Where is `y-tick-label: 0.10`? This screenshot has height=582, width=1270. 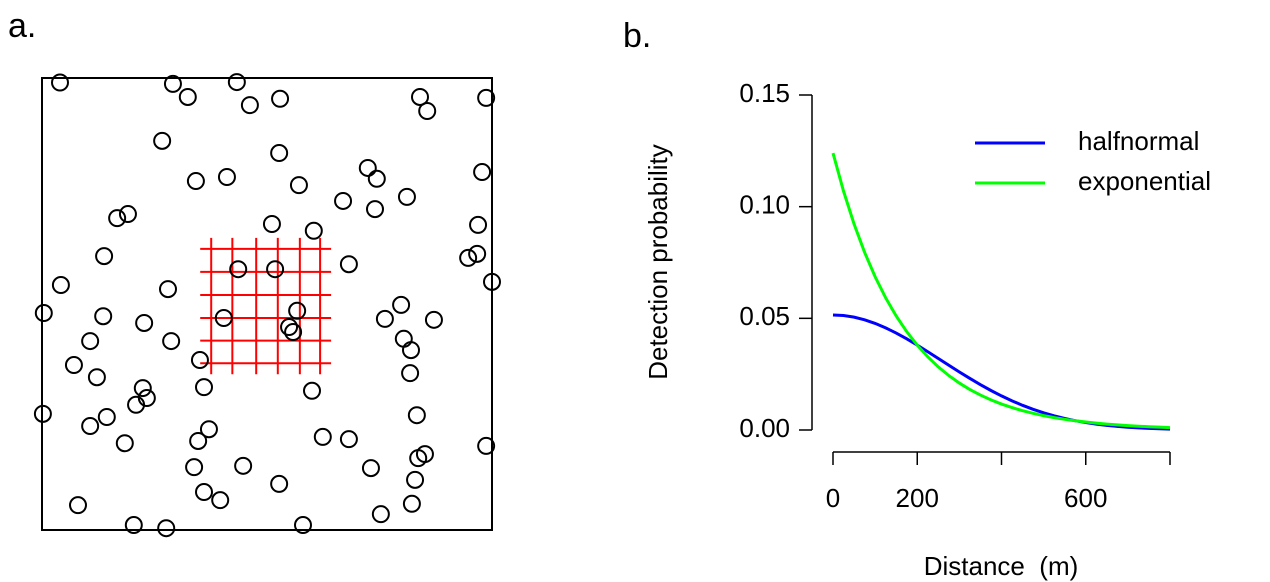
y-tick-label: 0.10 is located at coordinates (764, 205).